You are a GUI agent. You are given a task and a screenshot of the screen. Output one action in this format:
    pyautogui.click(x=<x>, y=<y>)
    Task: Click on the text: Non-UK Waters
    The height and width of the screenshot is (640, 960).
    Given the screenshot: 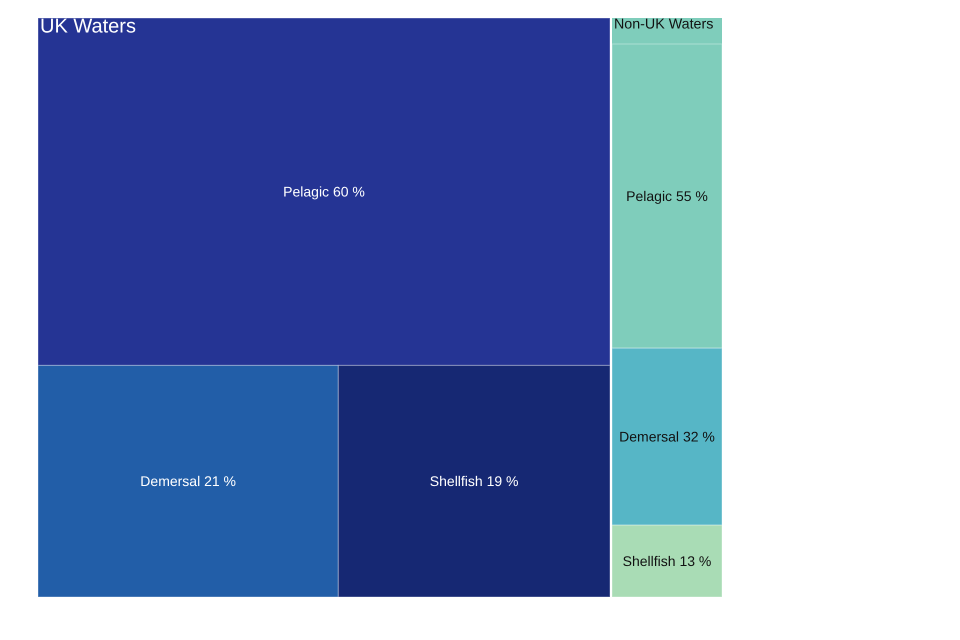 What is the action you would take?
    pyautogui.click(x=664, y=24)
    